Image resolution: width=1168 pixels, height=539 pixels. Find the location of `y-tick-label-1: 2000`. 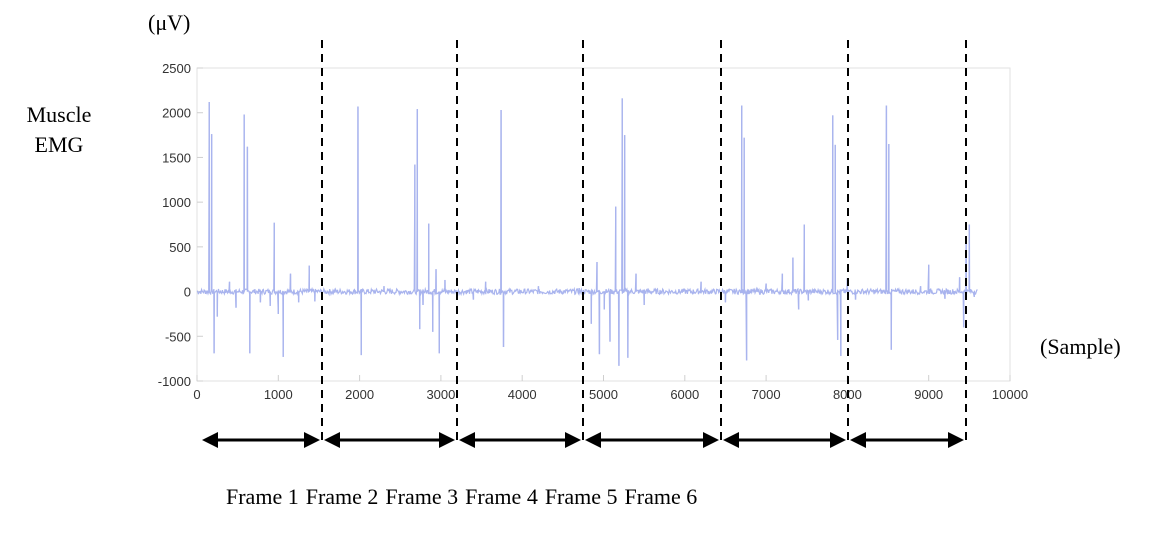

y-tick-label-1: 2000 is located at coordinates (176, 113).